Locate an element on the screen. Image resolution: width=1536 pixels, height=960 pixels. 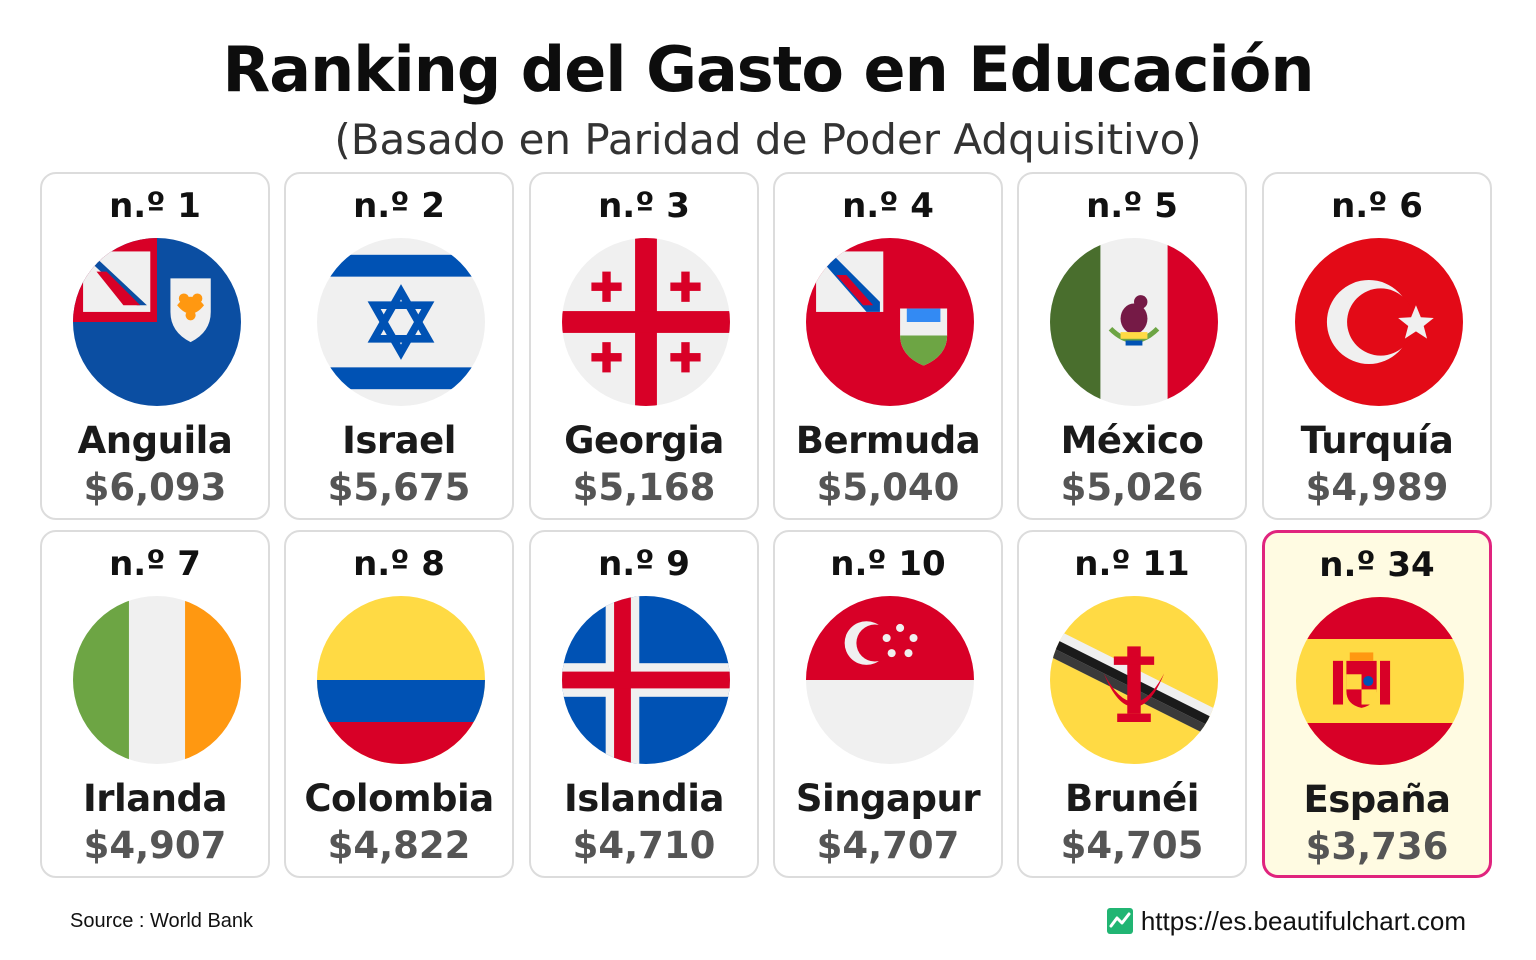
ranking-card: n.º 7 Irlanda $4,907 is located at coordinates (155, 704).